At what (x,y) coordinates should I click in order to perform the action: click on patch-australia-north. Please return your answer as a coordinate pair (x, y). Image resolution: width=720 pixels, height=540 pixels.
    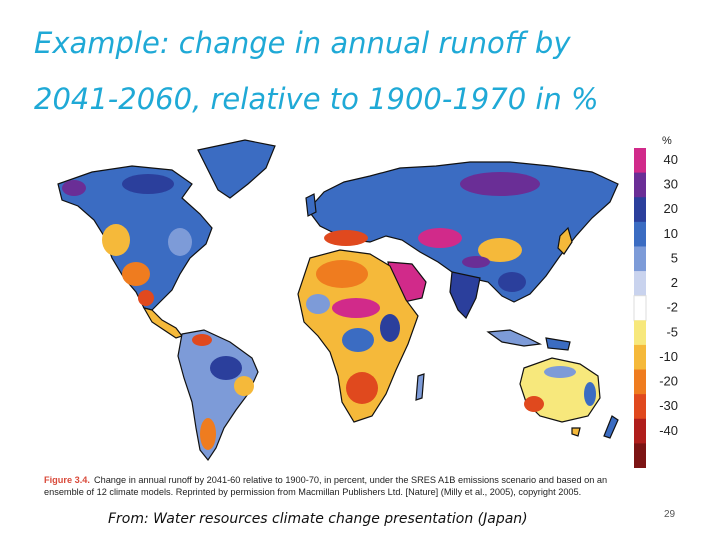
    Looking at the image, I should click on (560, 372).